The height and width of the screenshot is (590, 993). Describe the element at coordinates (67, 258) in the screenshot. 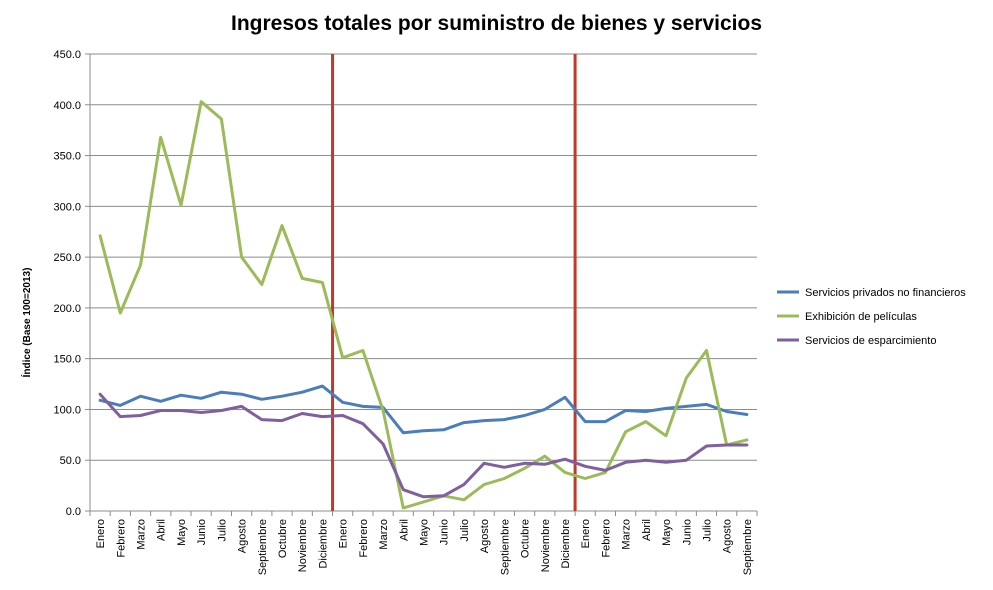

I see `y-tick-label: 250.0` at that location.